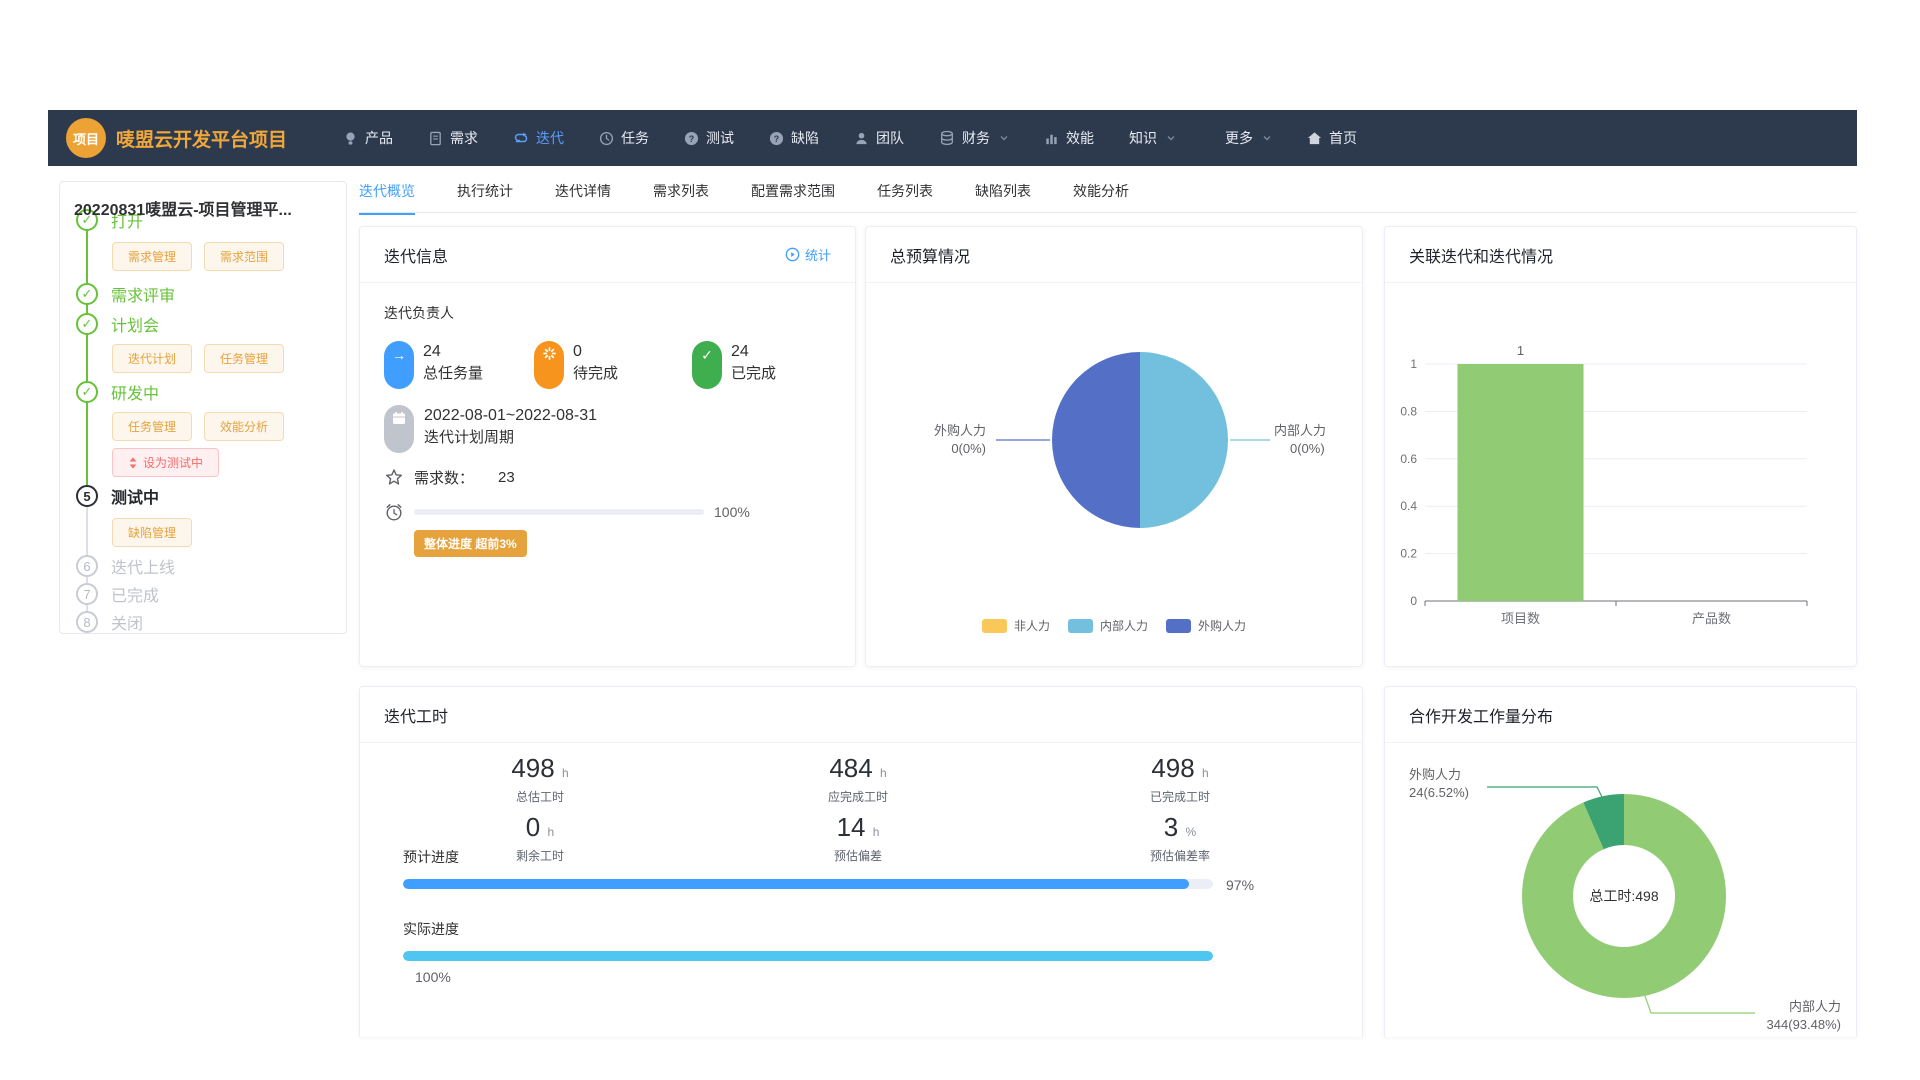 The width and height of the screenshot is (1920, 1080). I want to click on nav-item-knowledge: 知识, so click(1152, 138).